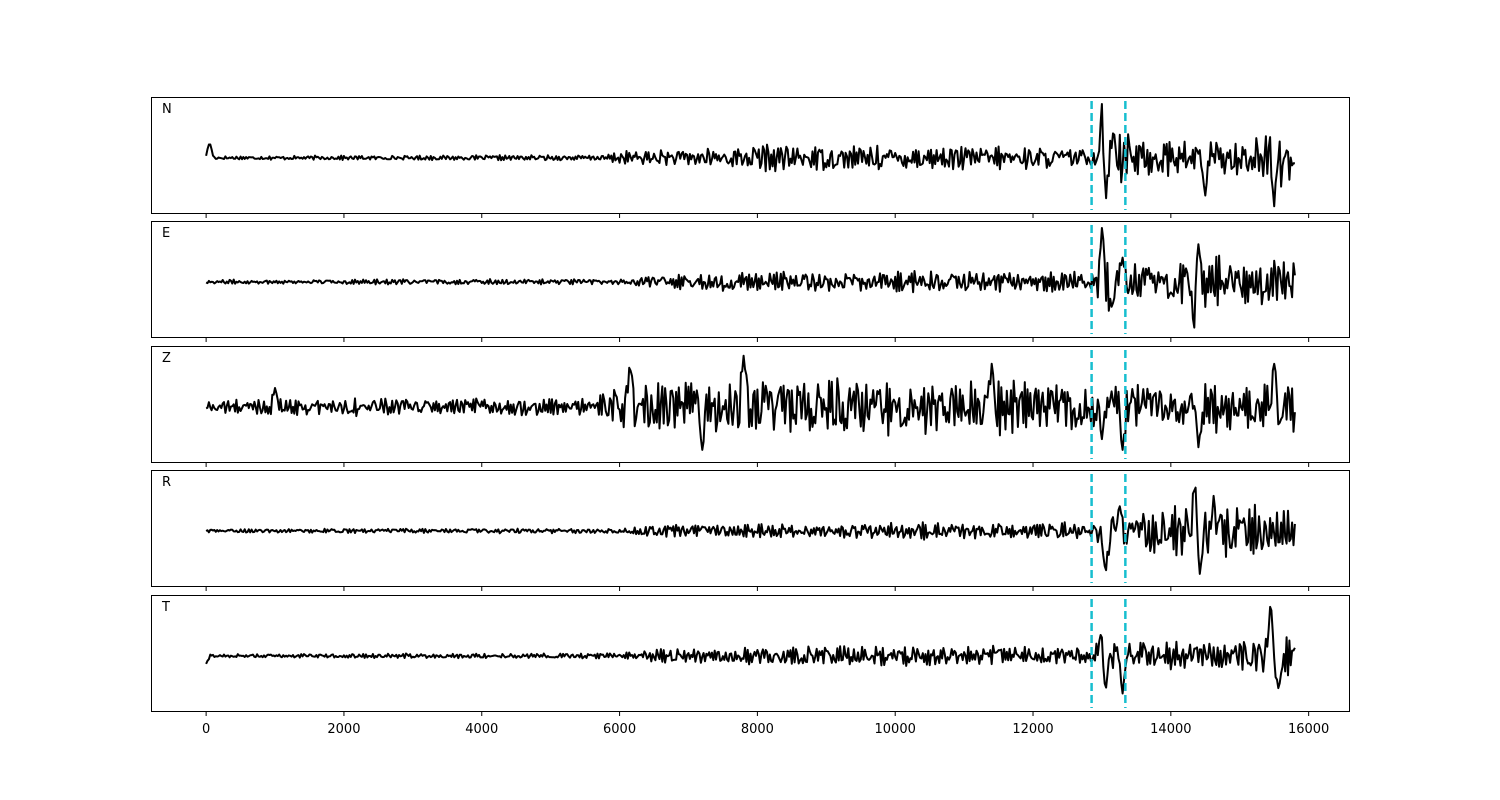 This screenshot has width=1500, height=800. Describe the element at coordinates (481, 729) in the screenshot. I see `x-tick-label: 4000` at that location.